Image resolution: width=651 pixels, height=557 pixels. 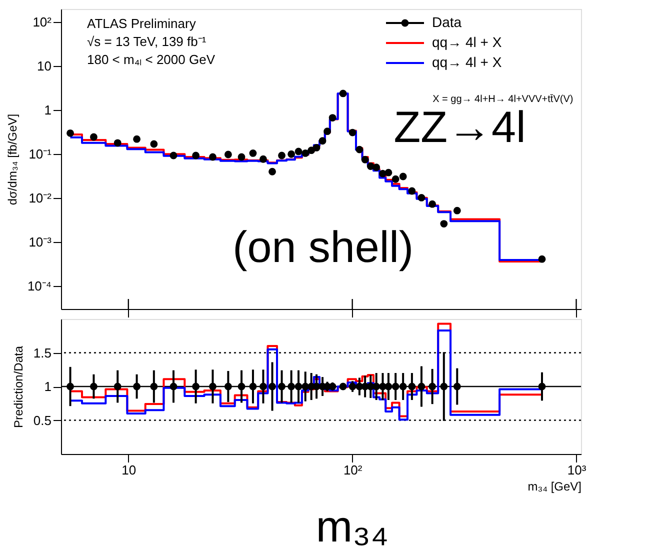 What do you see at coordinates (42, 352) in the screenshot?
I see `y-tick-label: 1.5` at bounding box center [42, 352].